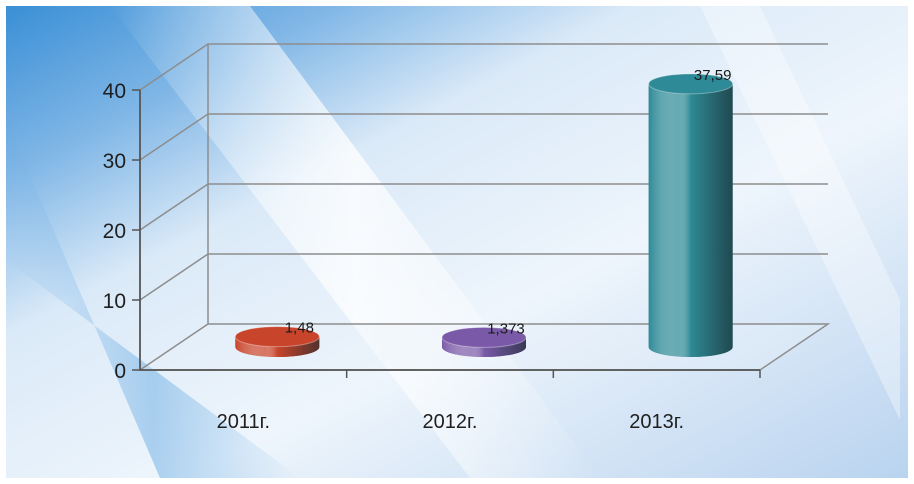 This screenshot has height=484, width=914. Describe the element at coordinates (114, 231) in the screenshot. I see `y-tick-label: 20` at that location.